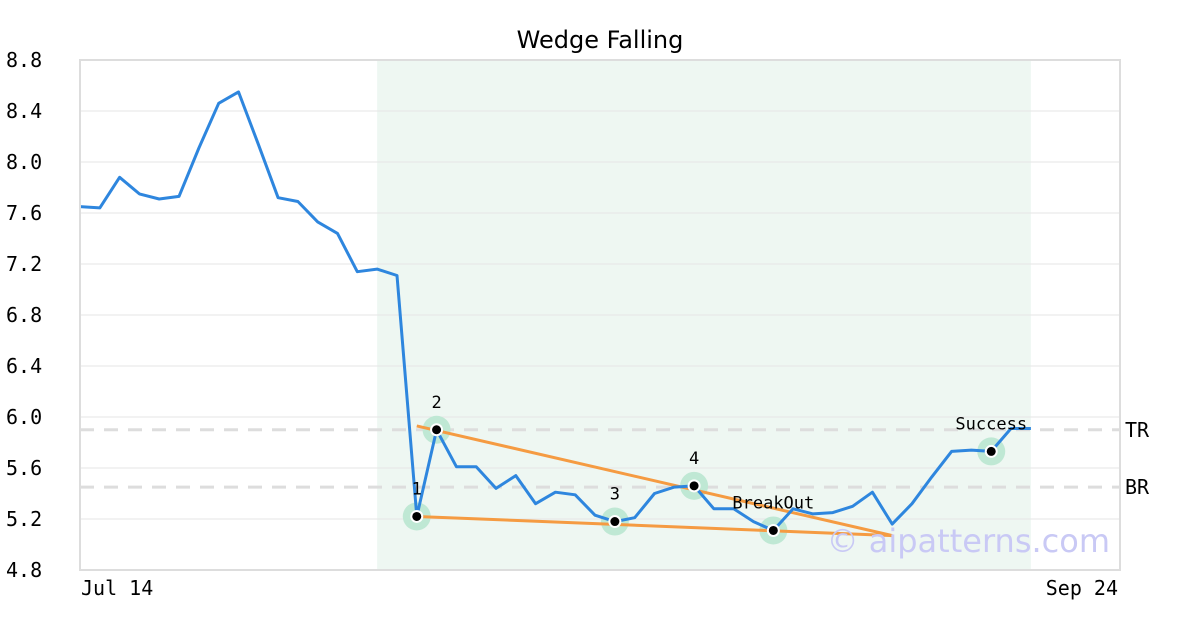 The image size is (1200, 630). What do you see at coordinates (24, 213) in the screenshot?
I see `y-tick-label: 7.6` at bounding box center [24, 213].